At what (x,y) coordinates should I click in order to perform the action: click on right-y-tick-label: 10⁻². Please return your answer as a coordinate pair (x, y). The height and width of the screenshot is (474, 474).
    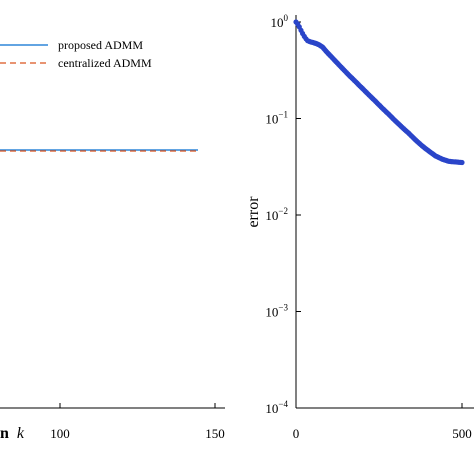
    Looking at the image, I should click on (276, 214).